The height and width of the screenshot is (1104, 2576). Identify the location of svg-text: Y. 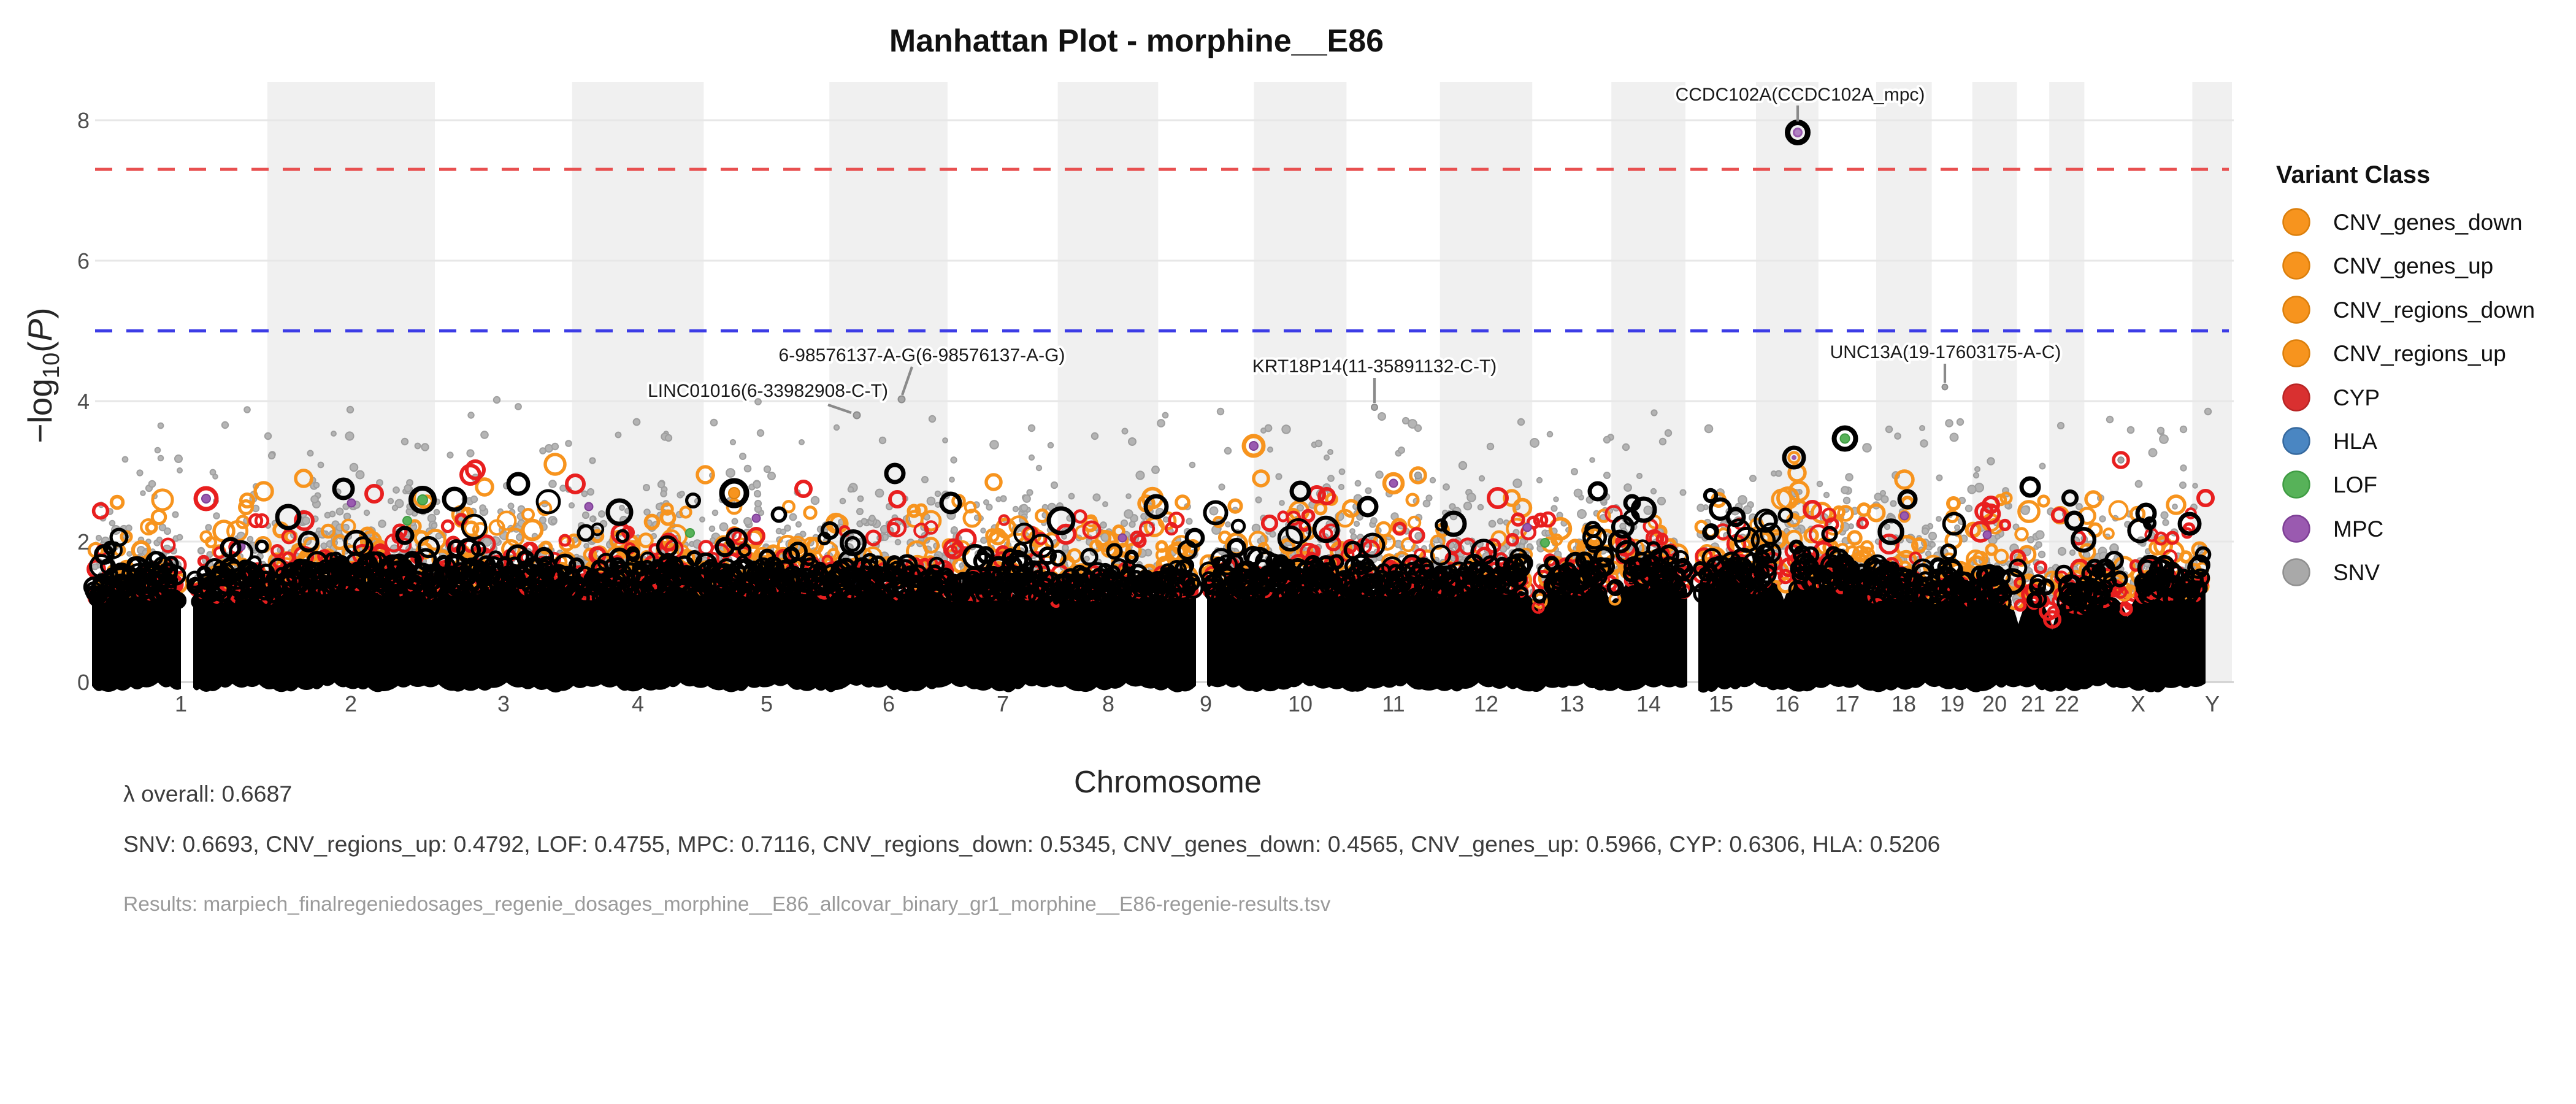
(2212, 703).